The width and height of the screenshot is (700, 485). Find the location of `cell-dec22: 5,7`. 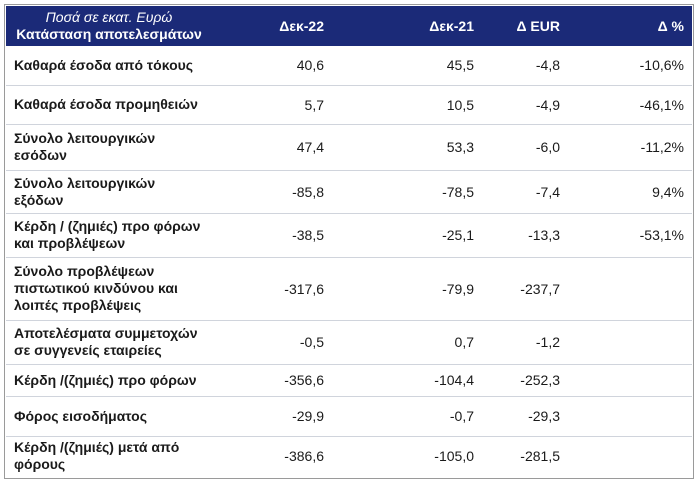

cell-dec22: 5,7 is located at coordinates (314, 104).